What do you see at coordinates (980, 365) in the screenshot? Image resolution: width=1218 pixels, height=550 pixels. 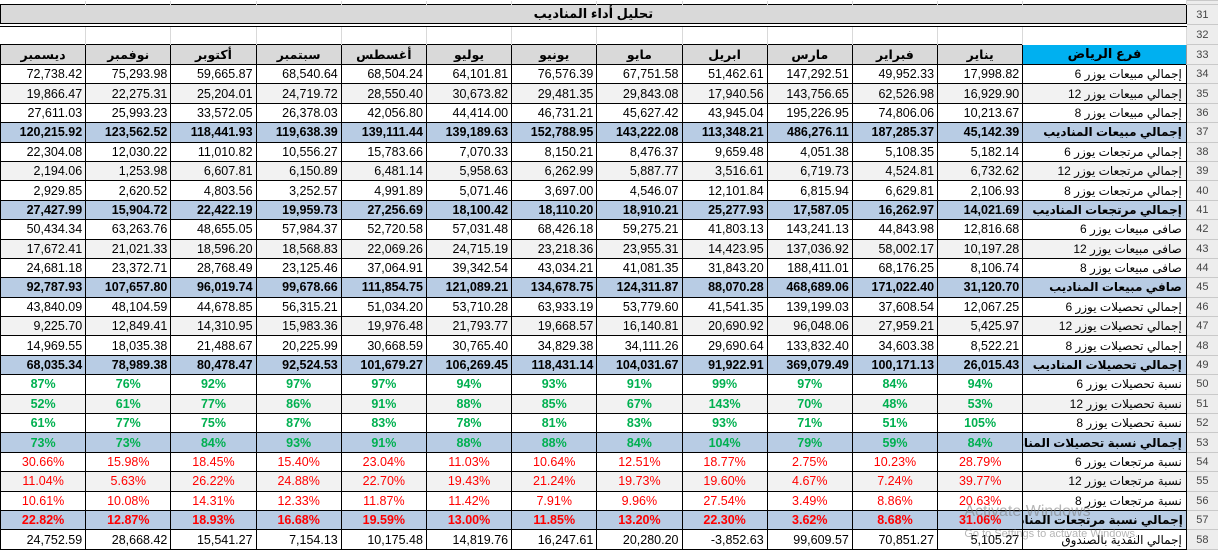 I see `data-cell: 26,015.43` at bounding box center [980, 365].